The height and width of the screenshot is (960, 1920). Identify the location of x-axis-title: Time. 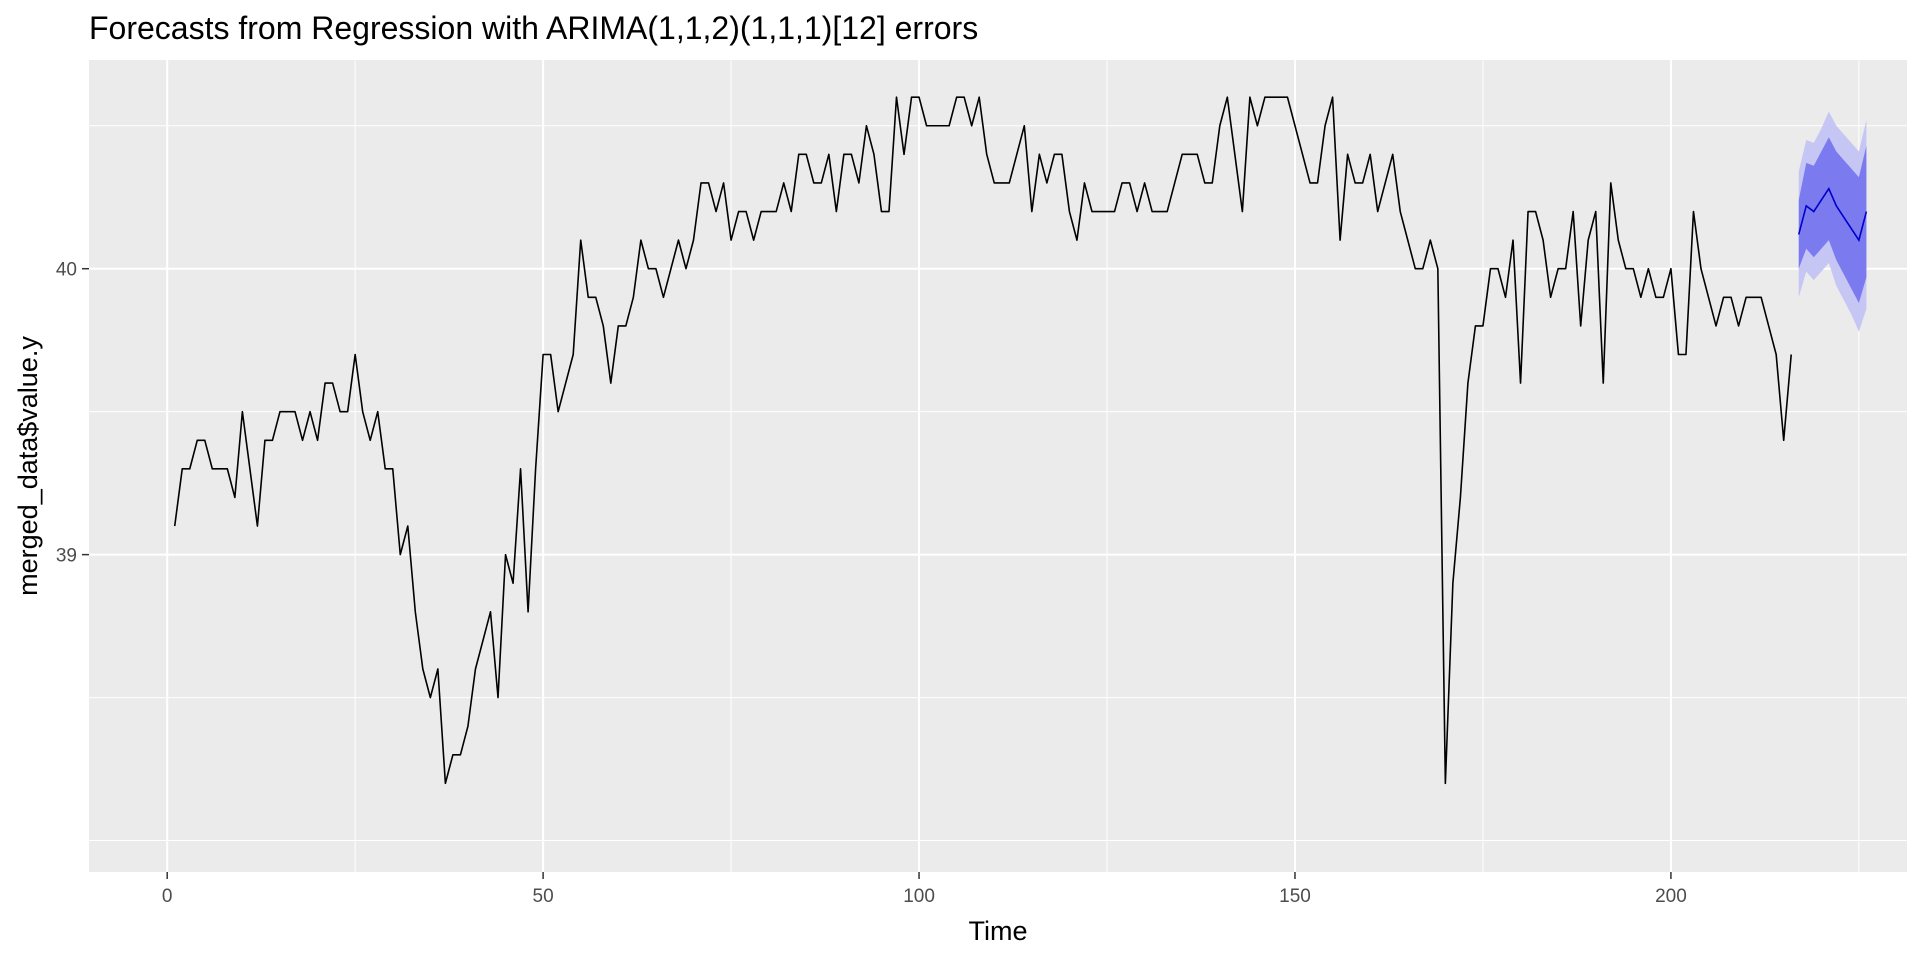
(998, 931).